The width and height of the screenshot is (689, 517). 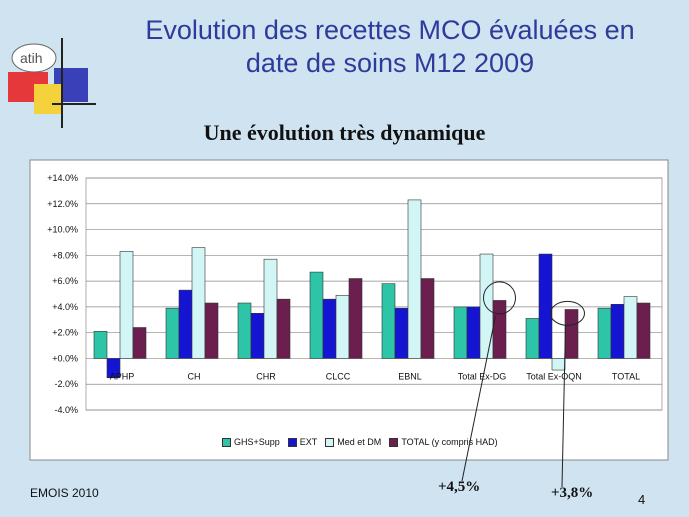 I want to click on footer-text: EMOIS 2010, so click(x=64, y=493).